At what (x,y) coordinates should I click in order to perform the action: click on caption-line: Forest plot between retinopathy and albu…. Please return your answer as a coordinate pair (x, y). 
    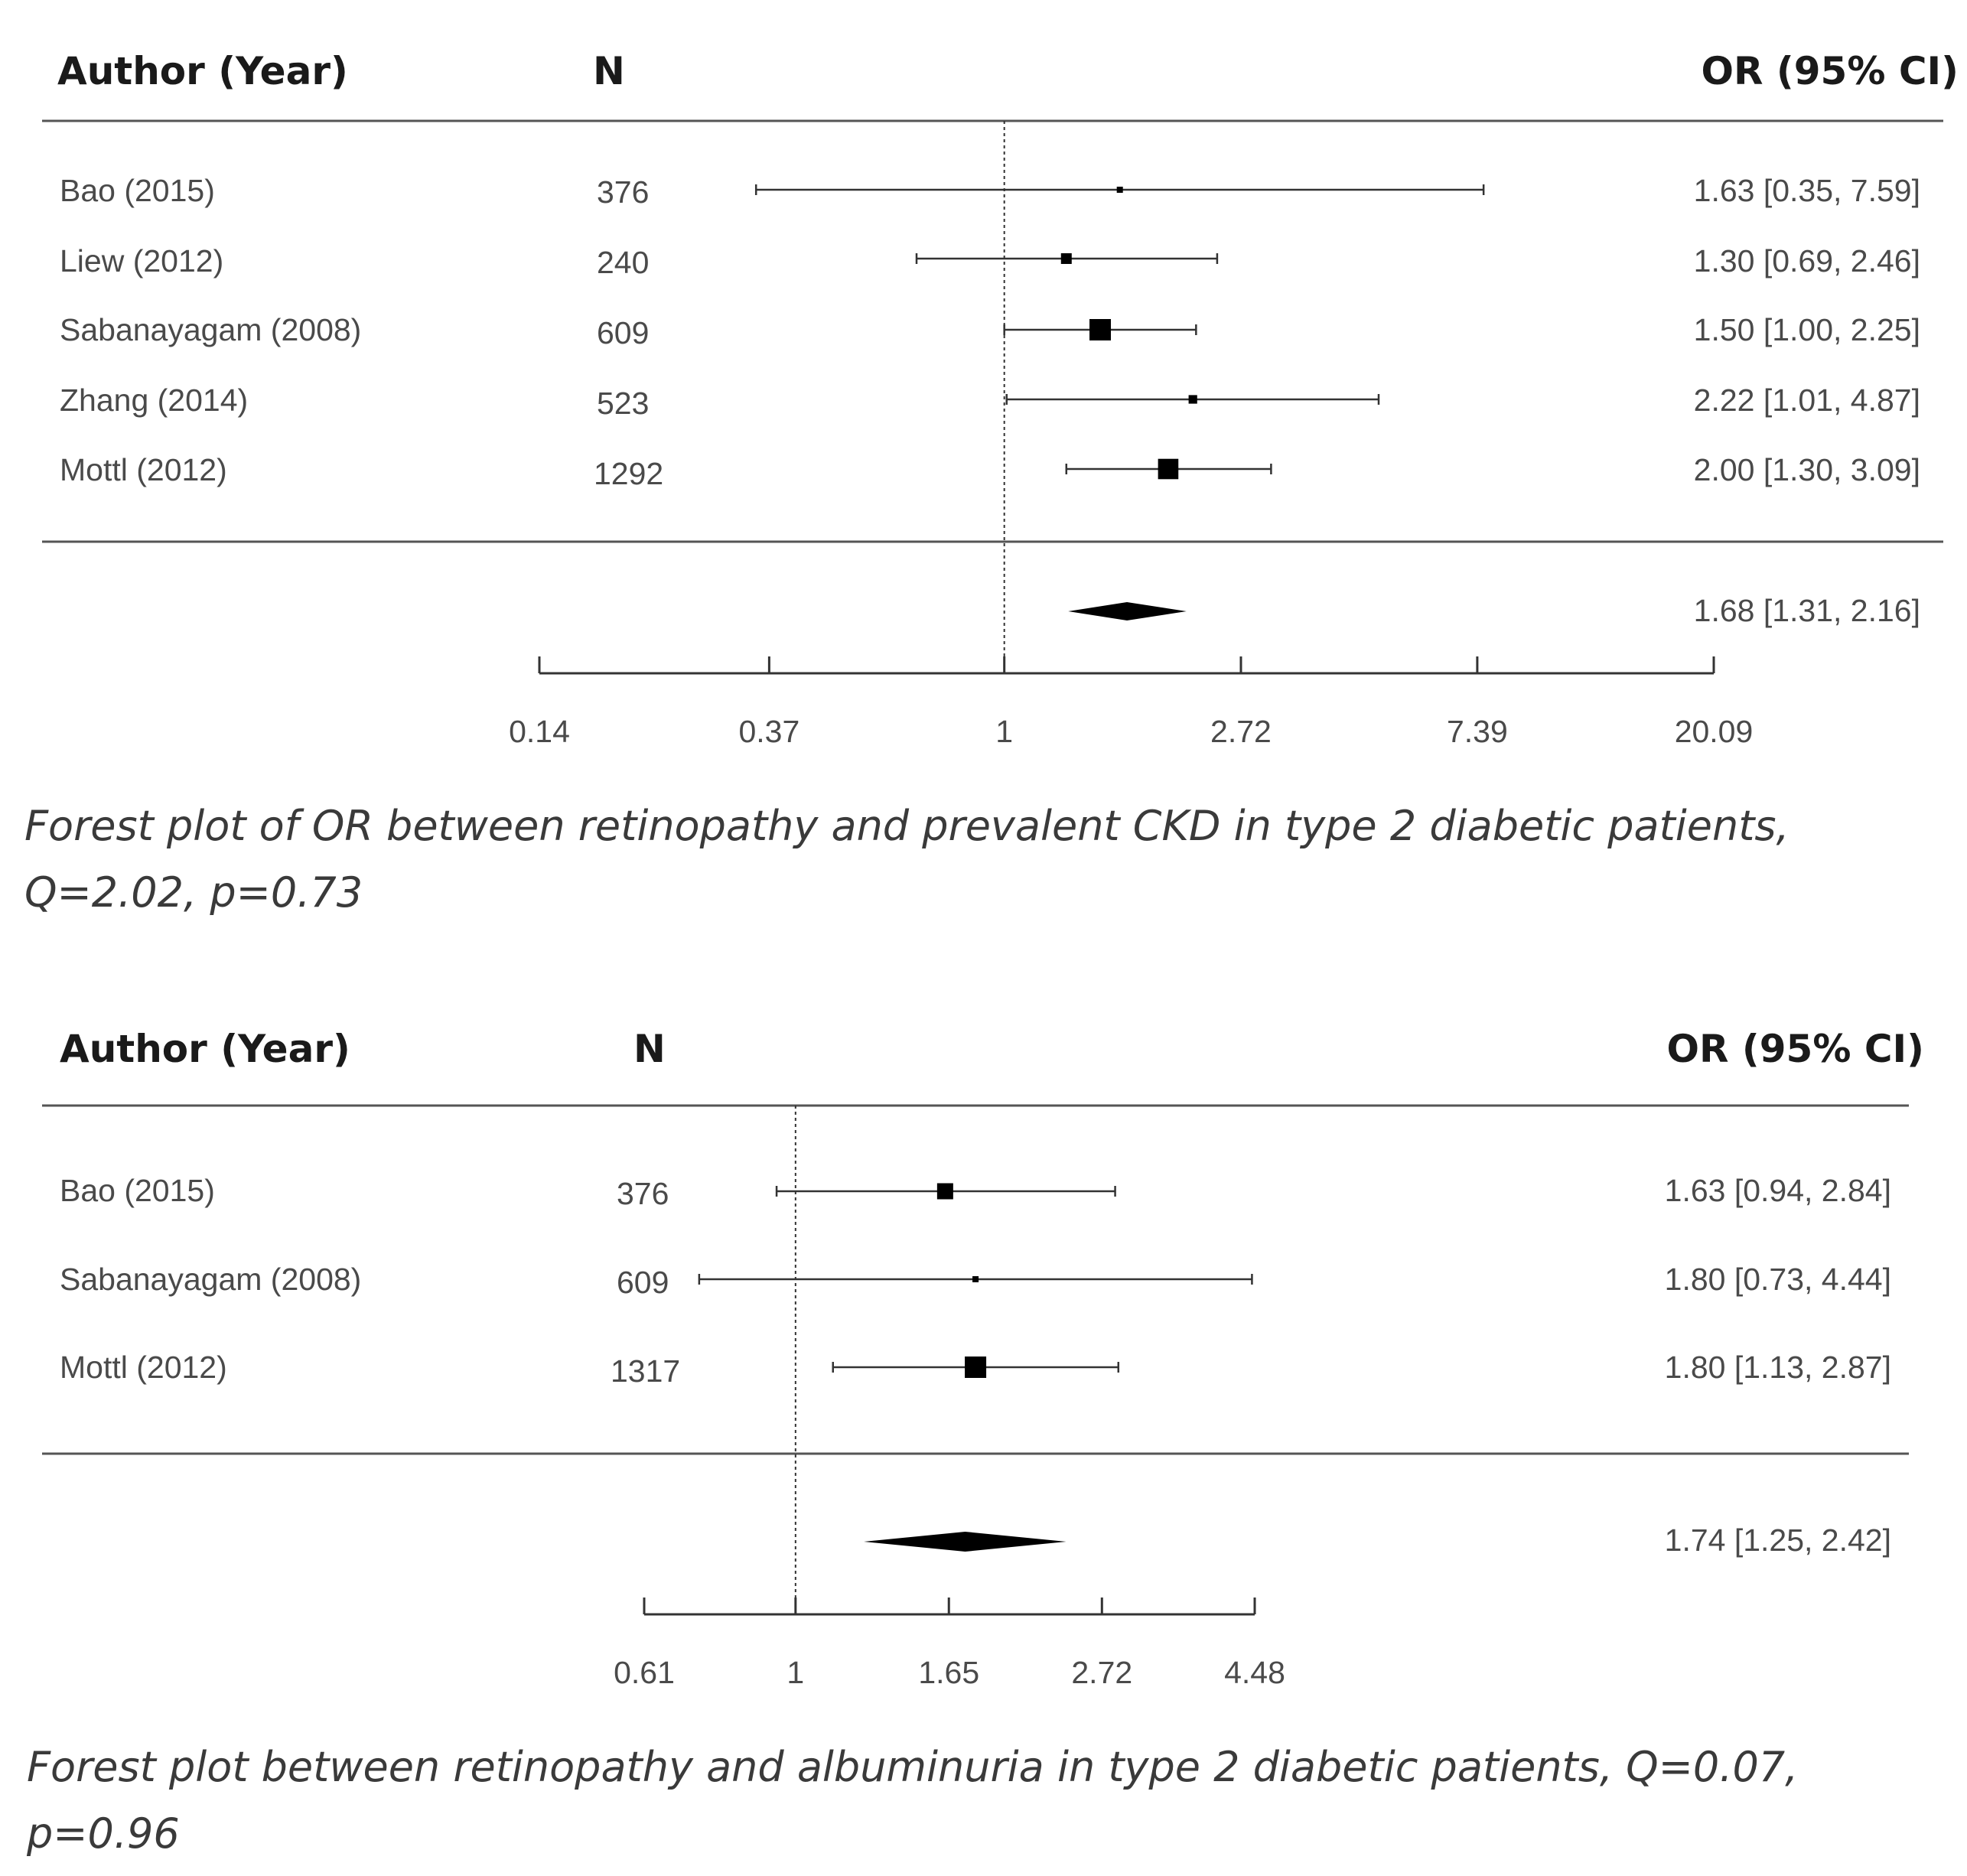
    Looking at the image, I should click on (912, 1767).